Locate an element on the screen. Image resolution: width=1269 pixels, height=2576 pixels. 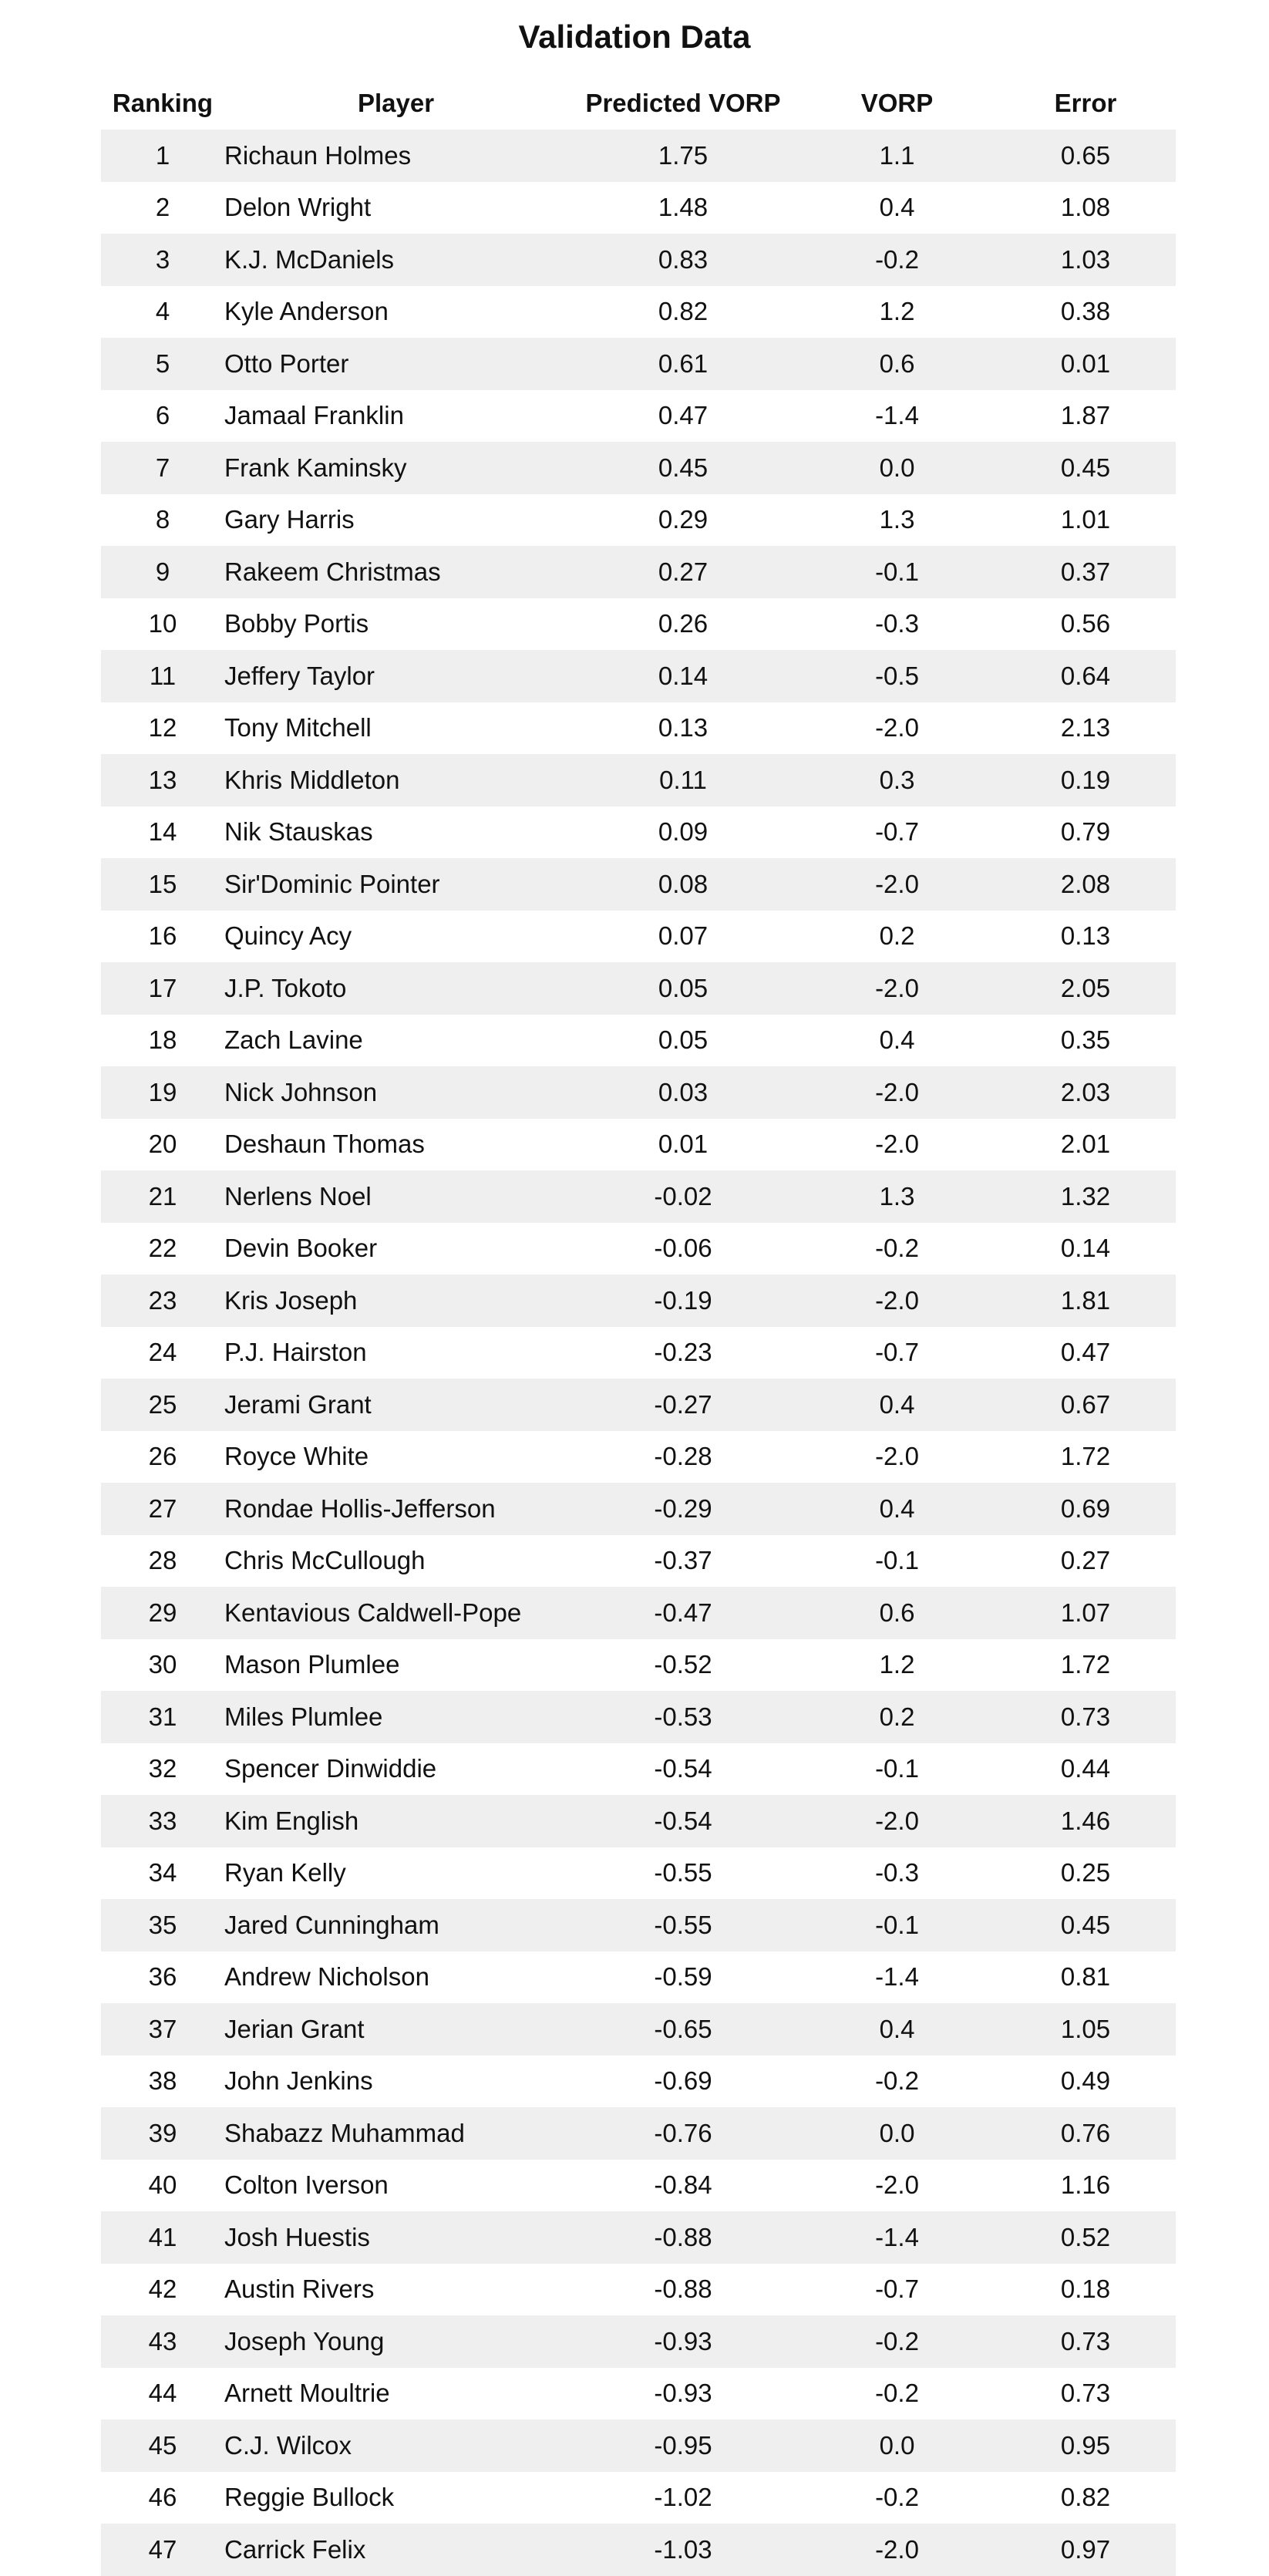
player-cell: Royce White is located at coordinates (396, 1457).